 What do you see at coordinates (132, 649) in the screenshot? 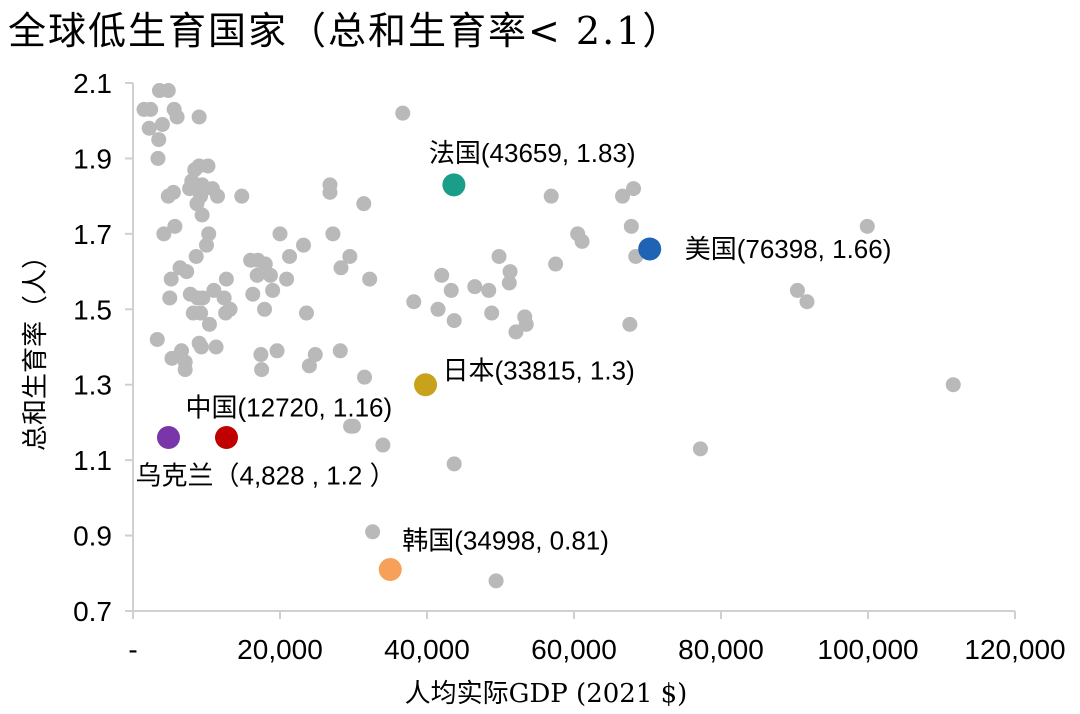
I see `x-tick-label: -` at bounding box center [132, 649].